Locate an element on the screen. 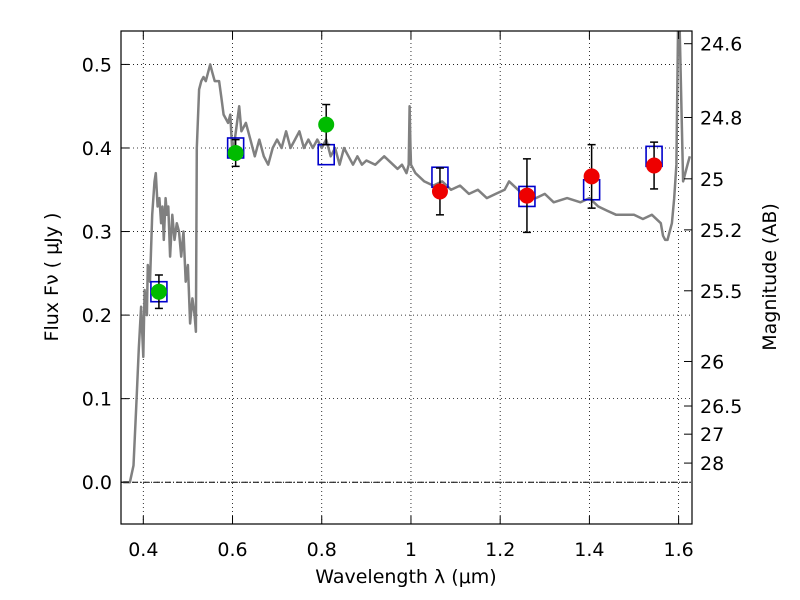 This screenshot has width=800, height=600. y-tick-label: 0.0 is located at coordinates (97, 483).